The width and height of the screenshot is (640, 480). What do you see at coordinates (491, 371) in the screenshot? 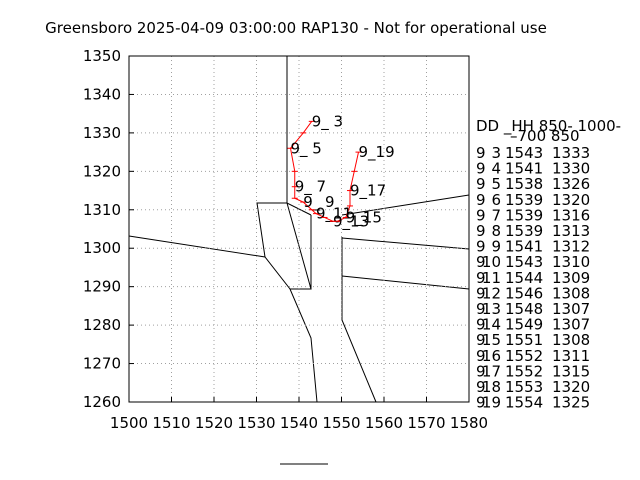
I see `table-cell: 17` at bounding box center [491, 371].